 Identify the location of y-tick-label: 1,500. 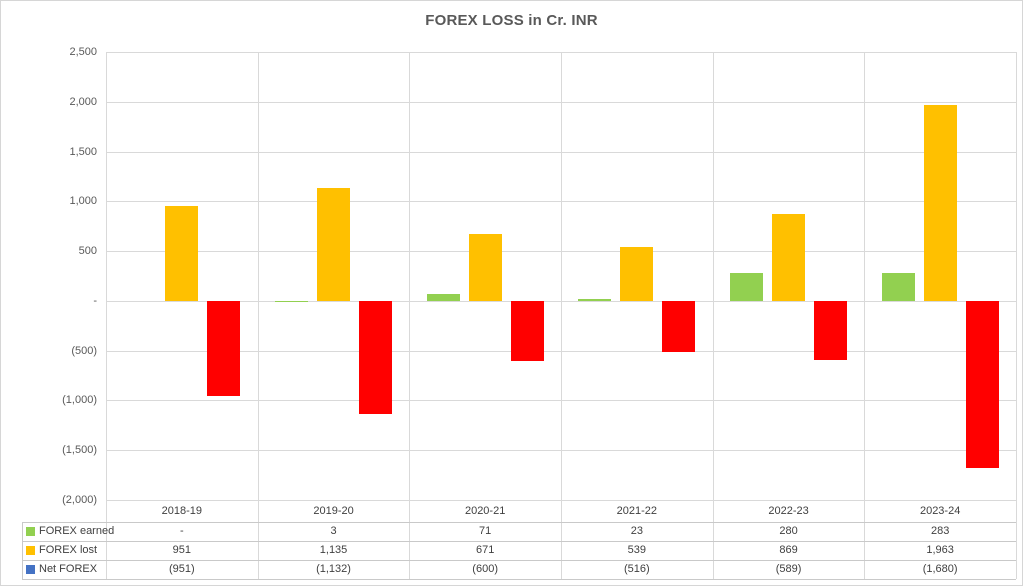
(83, 151).